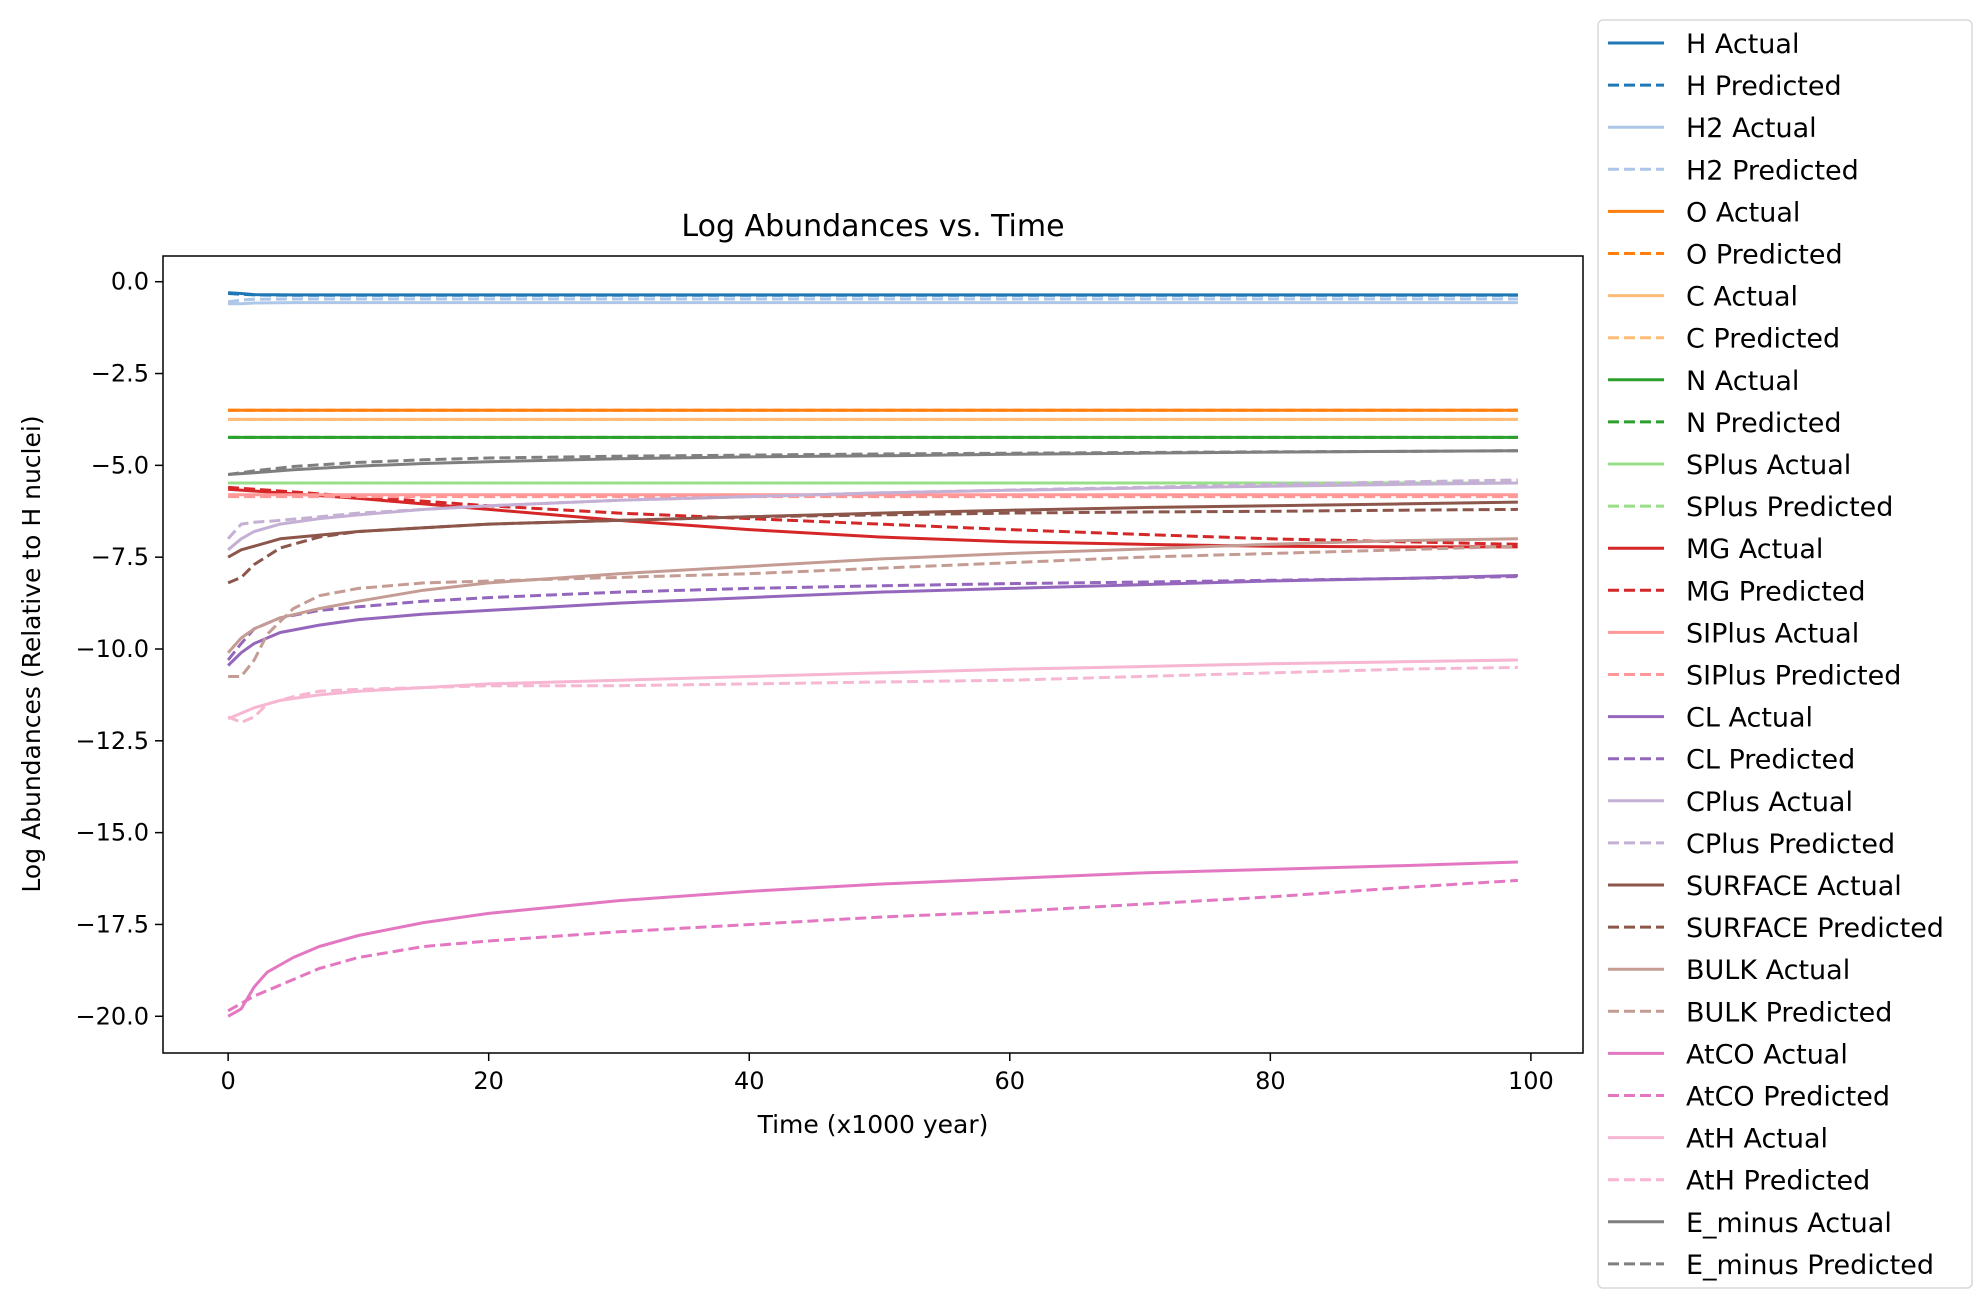 The image size is (1980, 1307). Describe the element at coordinates (112, 649) in the screenshot. I see `y-tick-label: −10.0` at that location.